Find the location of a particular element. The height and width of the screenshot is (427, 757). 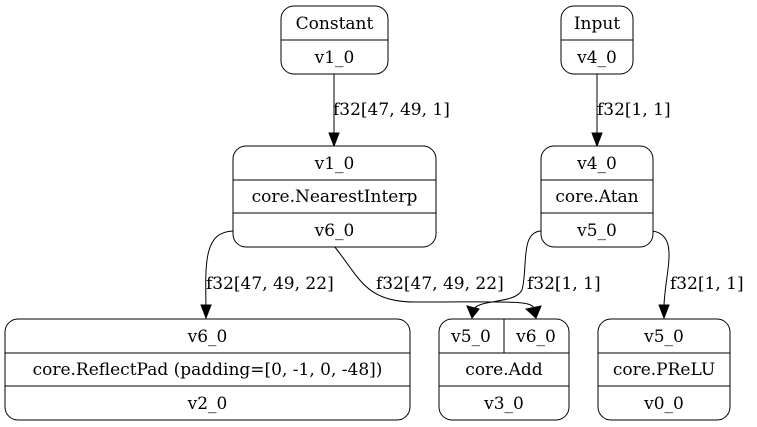

node-prelu: v5_0 core.PReLU v0_0 is located at coordinates (664, 369).